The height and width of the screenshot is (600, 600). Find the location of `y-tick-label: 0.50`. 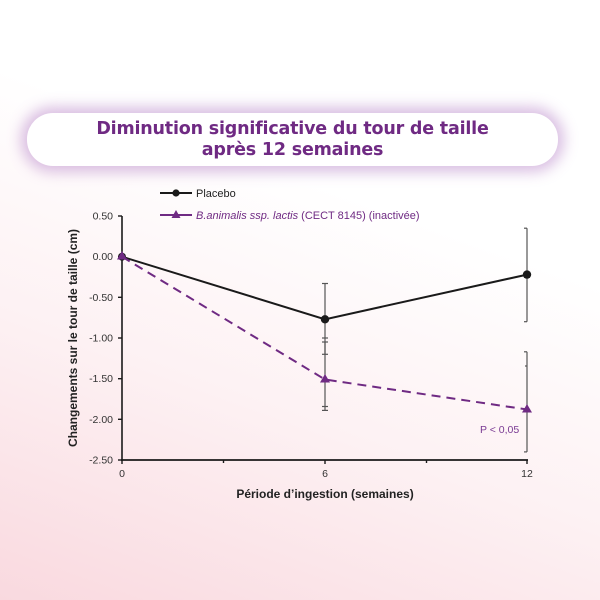

y-tick-label: 0.50 is located at coordinates (103, 217).